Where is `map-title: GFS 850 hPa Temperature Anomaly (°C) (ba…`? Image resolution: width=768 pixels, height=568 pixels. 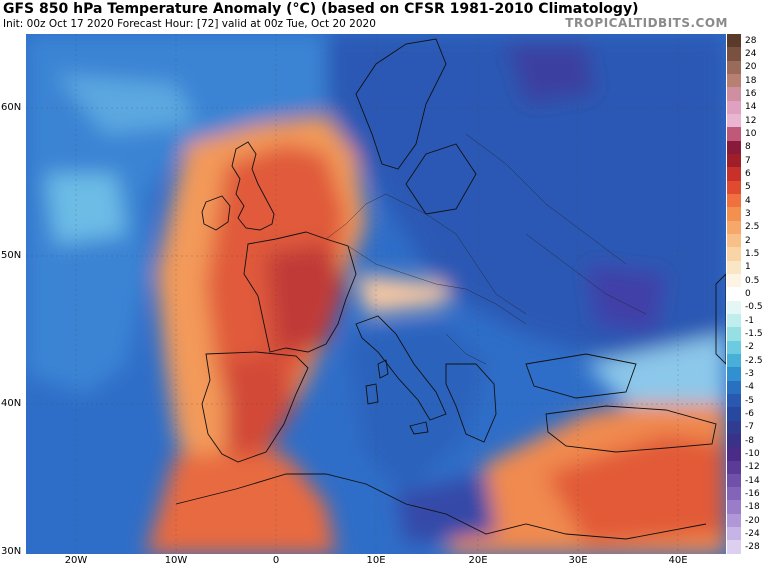 map-title: GFS 850 hPa Temperature Anomaly (°C) (ba… is located at coordinates (321, 9).